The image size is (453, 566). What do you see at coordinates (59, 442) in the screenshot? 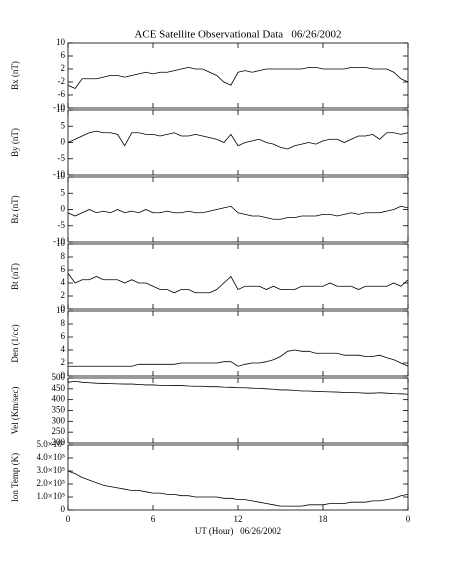
I see `y-tick-label: 200` at bounding box center [59, 442].